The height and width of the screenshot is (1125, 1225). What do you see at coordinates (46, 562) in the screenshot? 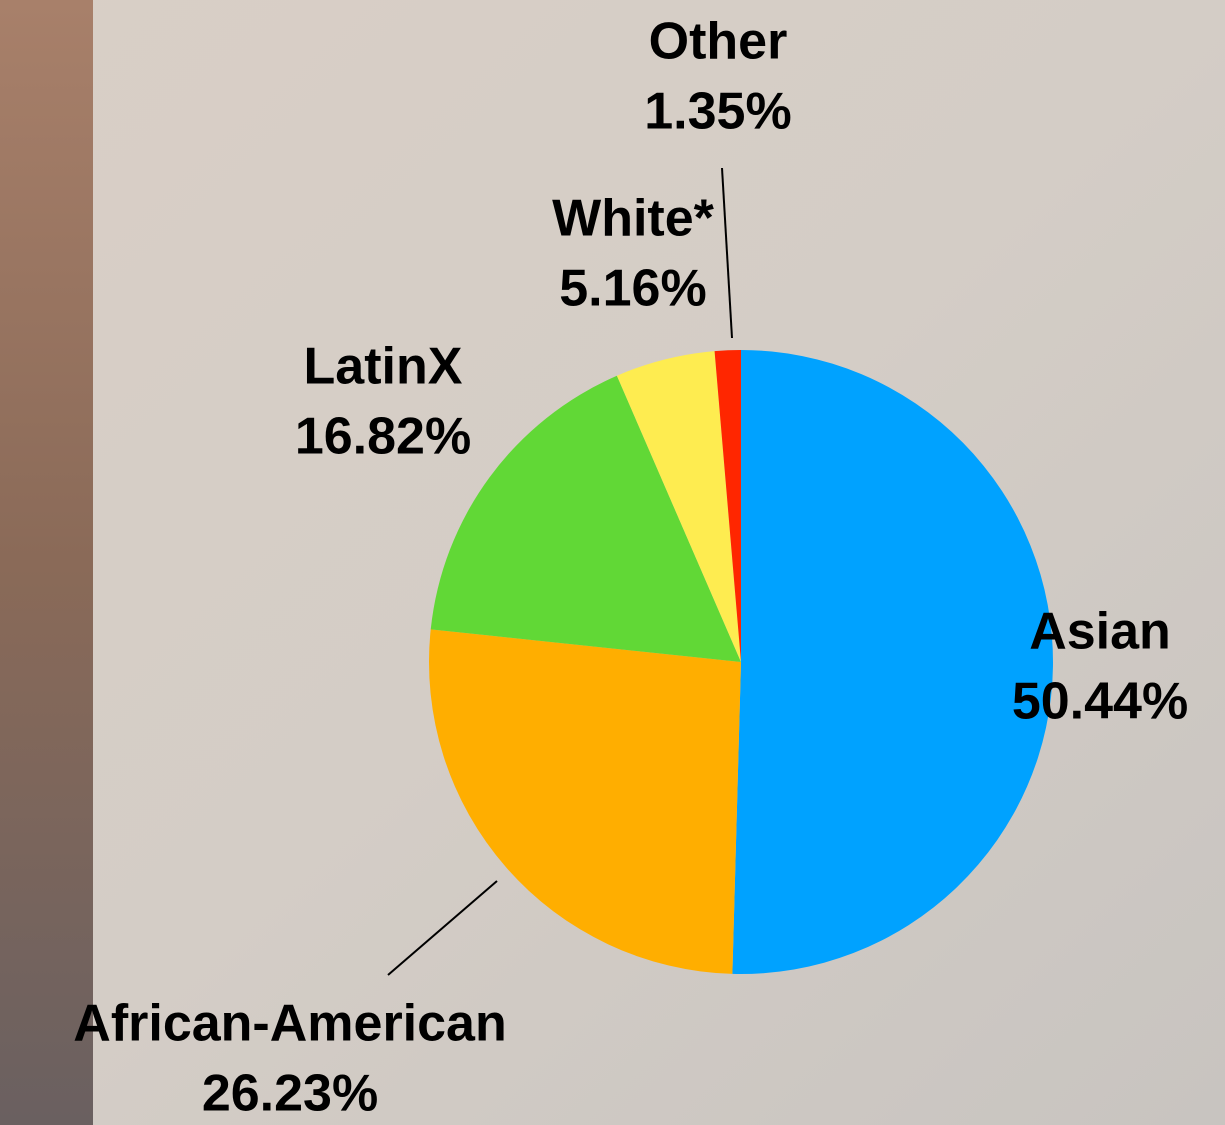
I see `photo-strip` at bounding box center [46, 562].